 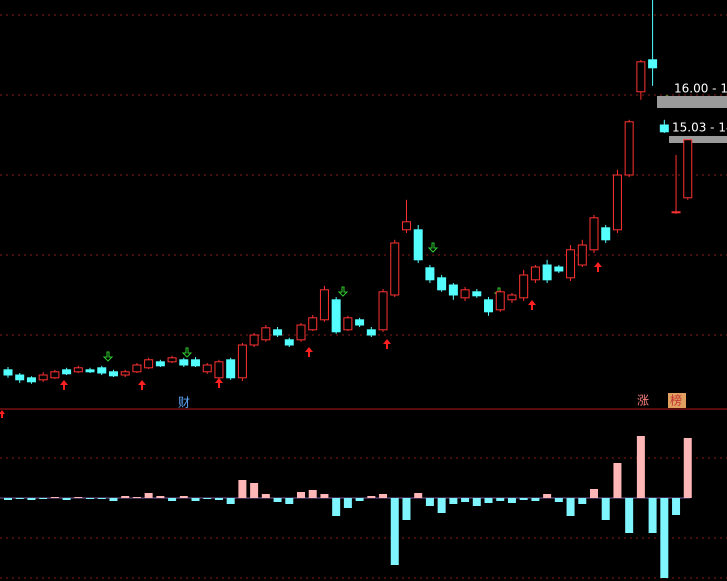 I want to click on event-tag: 榜, so click(x=676, y=400).